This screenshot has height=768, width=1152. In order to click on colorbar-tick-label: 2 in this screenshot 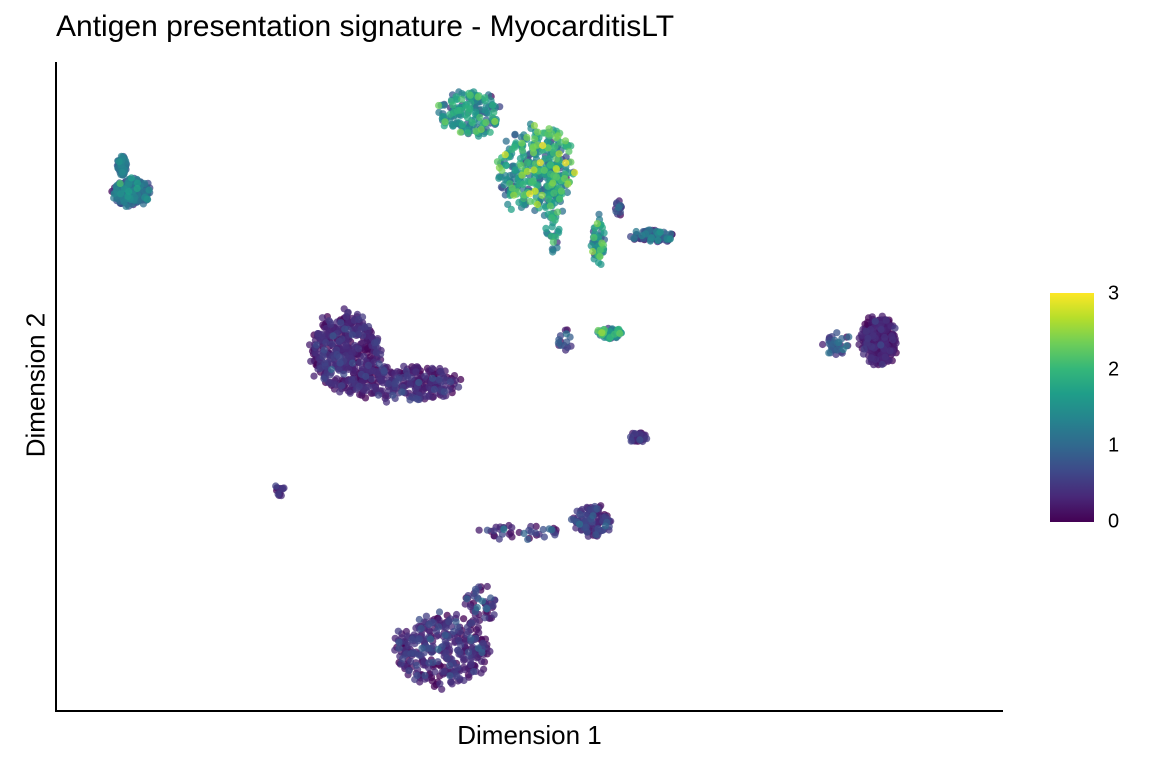, I will do `click(1114, 369)`.